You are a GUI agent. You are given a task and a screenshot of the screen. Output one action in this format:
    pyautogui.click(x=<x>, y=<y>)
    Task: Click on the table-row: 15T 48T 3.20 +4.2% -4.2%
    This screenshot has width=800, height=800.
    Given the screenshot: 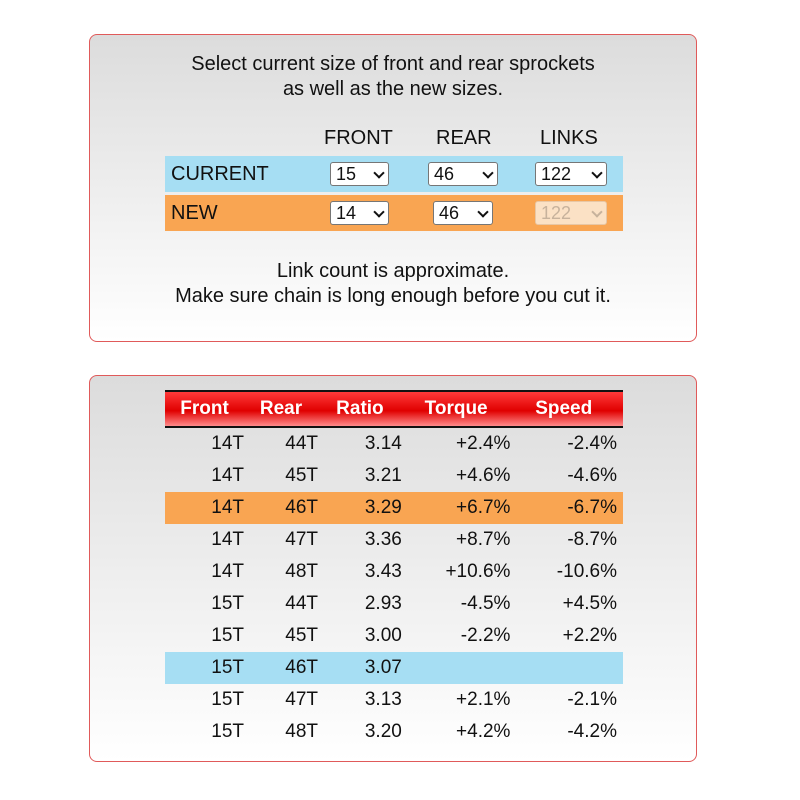 What is the action you would take?
    pyautogui.click(x=394, y=732)
    